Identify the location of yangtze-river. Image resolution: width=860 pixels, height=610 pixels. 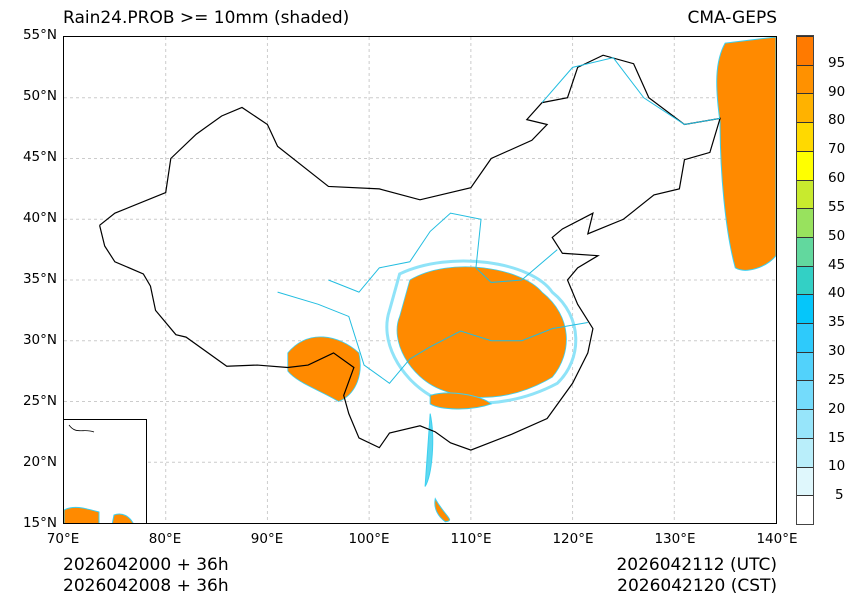
(433, 337).